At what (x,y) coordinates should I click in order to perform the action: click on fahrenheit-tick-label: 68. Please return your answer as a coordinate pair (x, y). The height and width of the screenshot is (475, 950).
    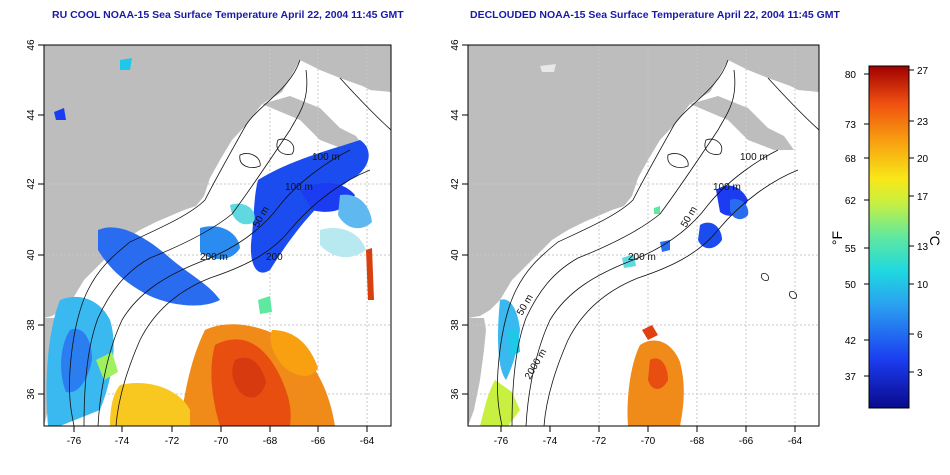
    Looking at the image, I should click on (851, 159).